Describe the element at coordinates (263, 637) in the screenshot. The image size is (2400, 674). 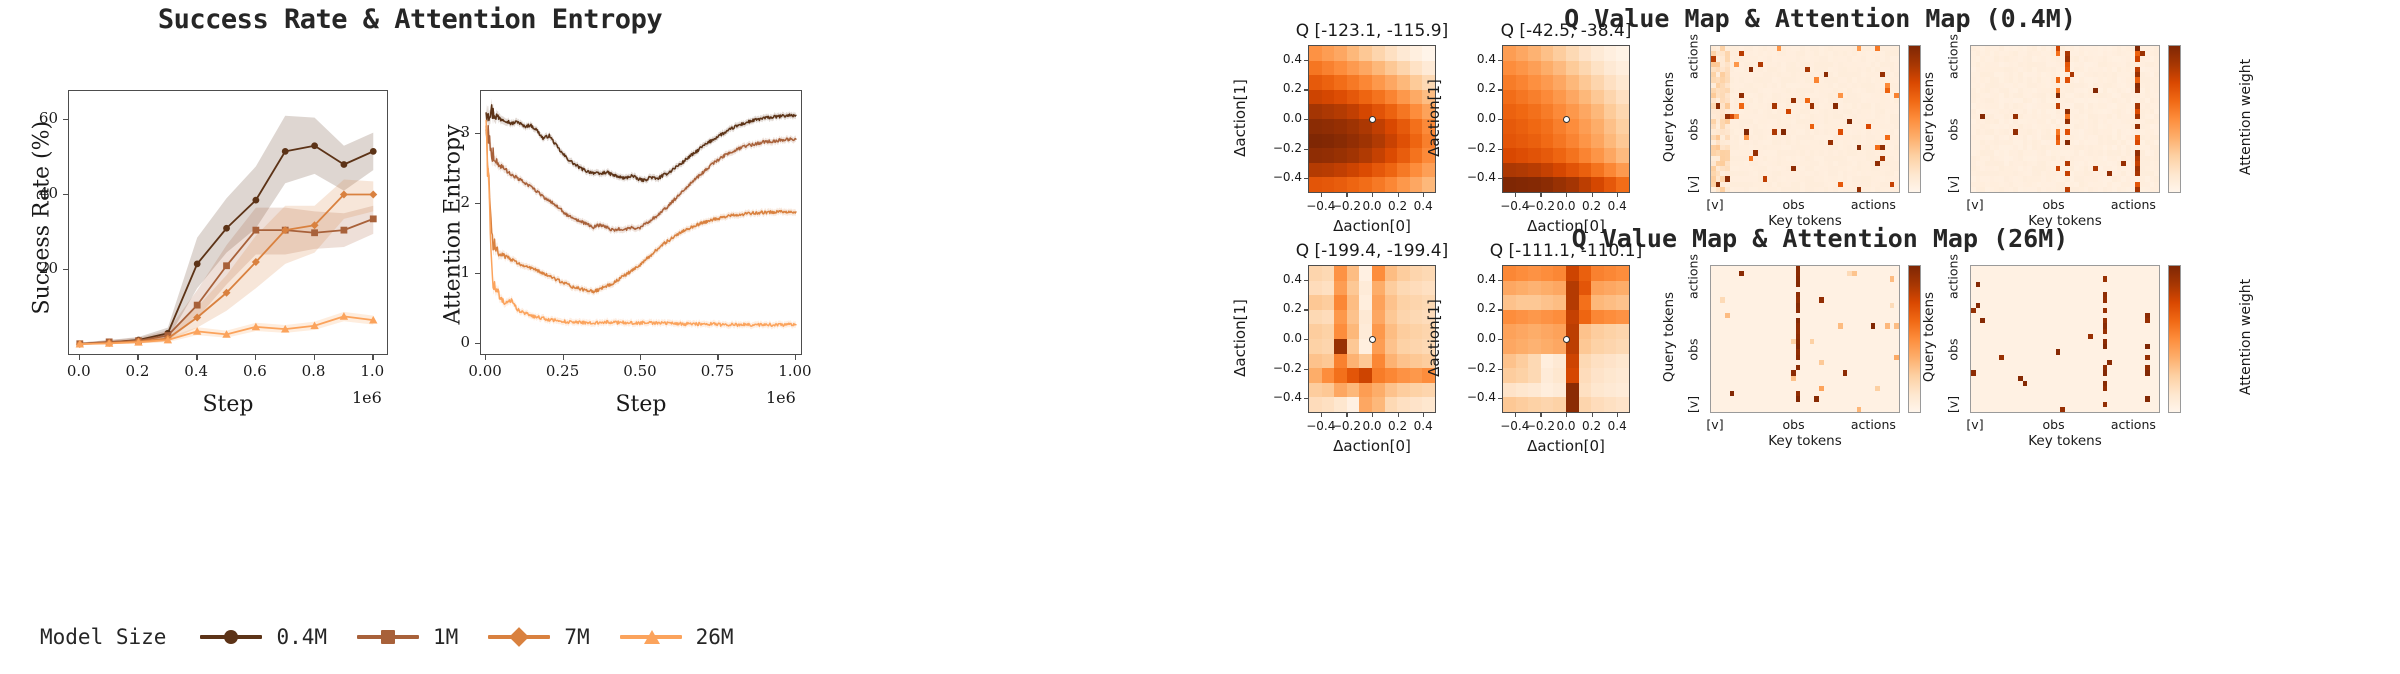
I see `legend-item-0-4m: 0.4M` at that location.